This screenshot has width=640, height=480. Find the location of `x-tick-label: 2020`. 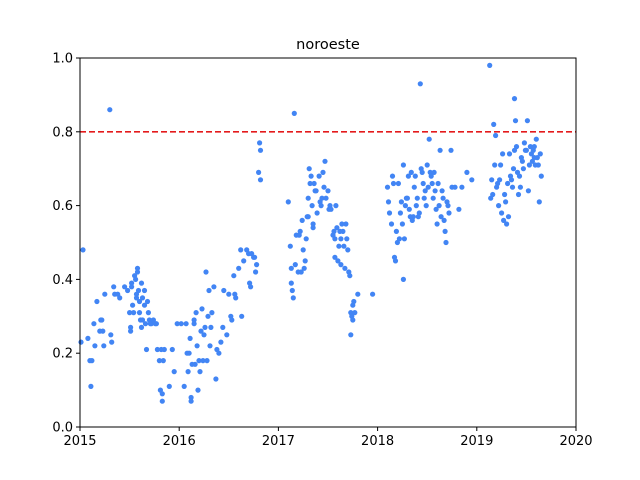

x-tick-label: 2020 is located at coordinates (575, 441).